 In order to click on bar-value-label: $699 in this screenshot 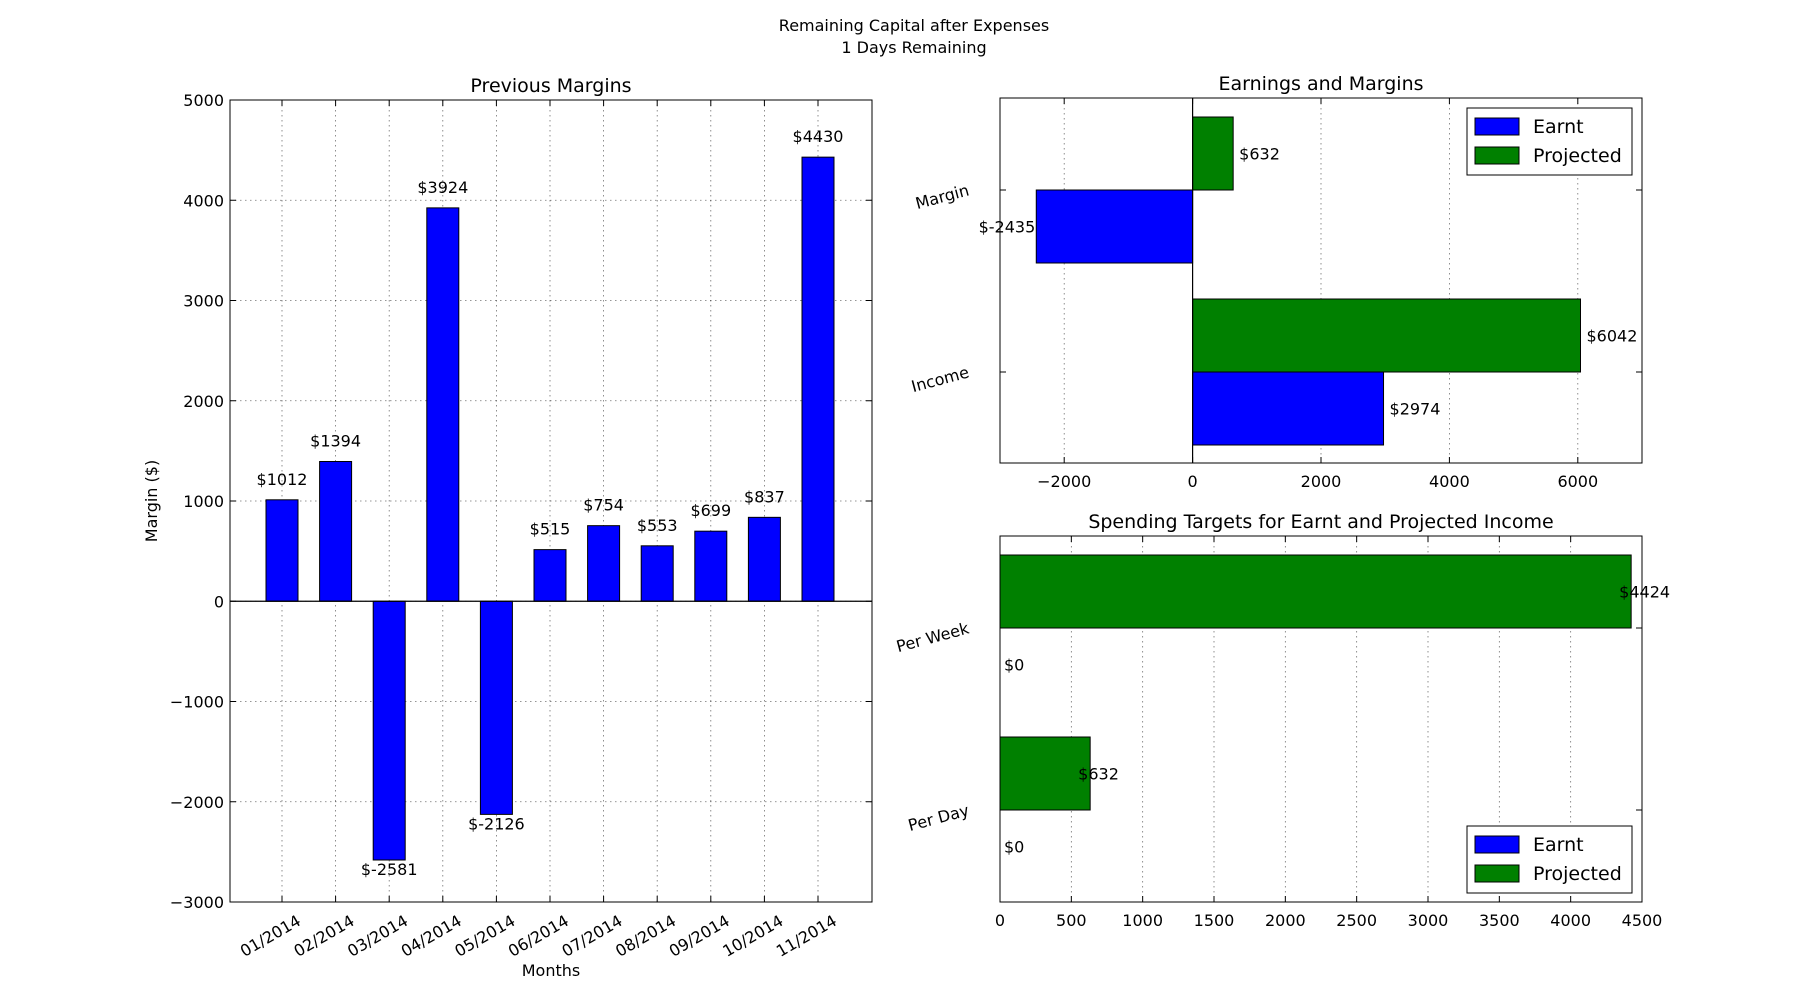, I will do `click(710, 510)`.